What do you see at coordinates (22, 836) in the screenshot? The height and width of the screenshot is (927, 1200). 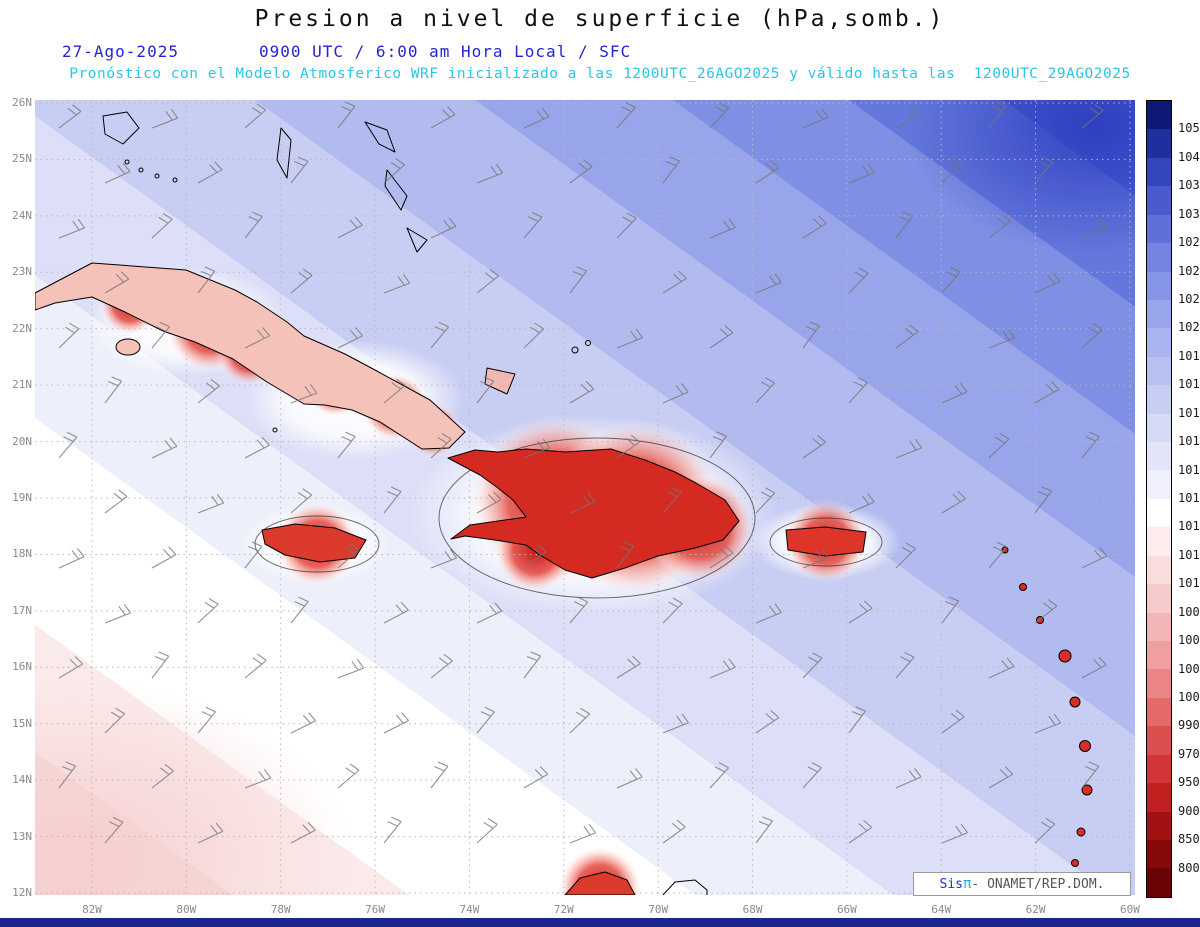 I see `lat-label: 13N` at bounding box center [22, 836].